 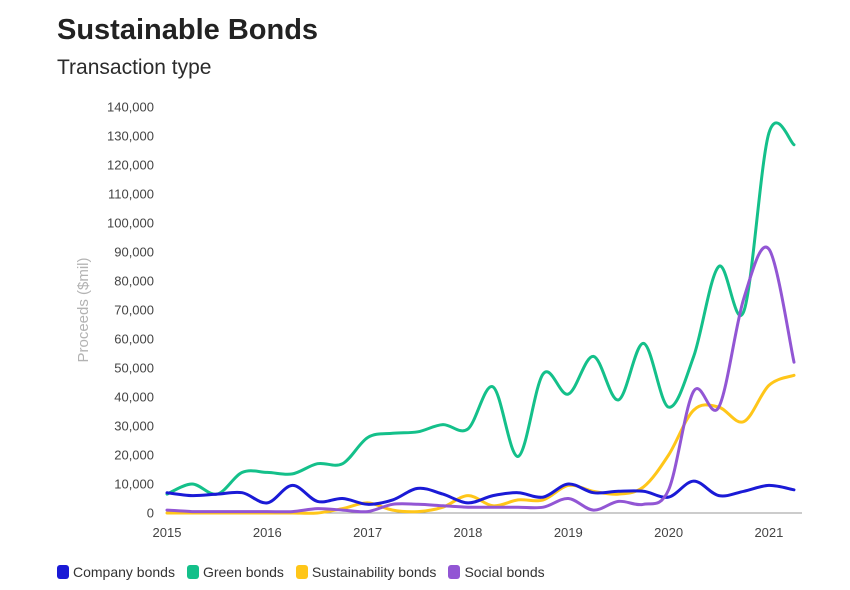 I want to click on legend-label: Green bonds, so click(x=243, y=572).